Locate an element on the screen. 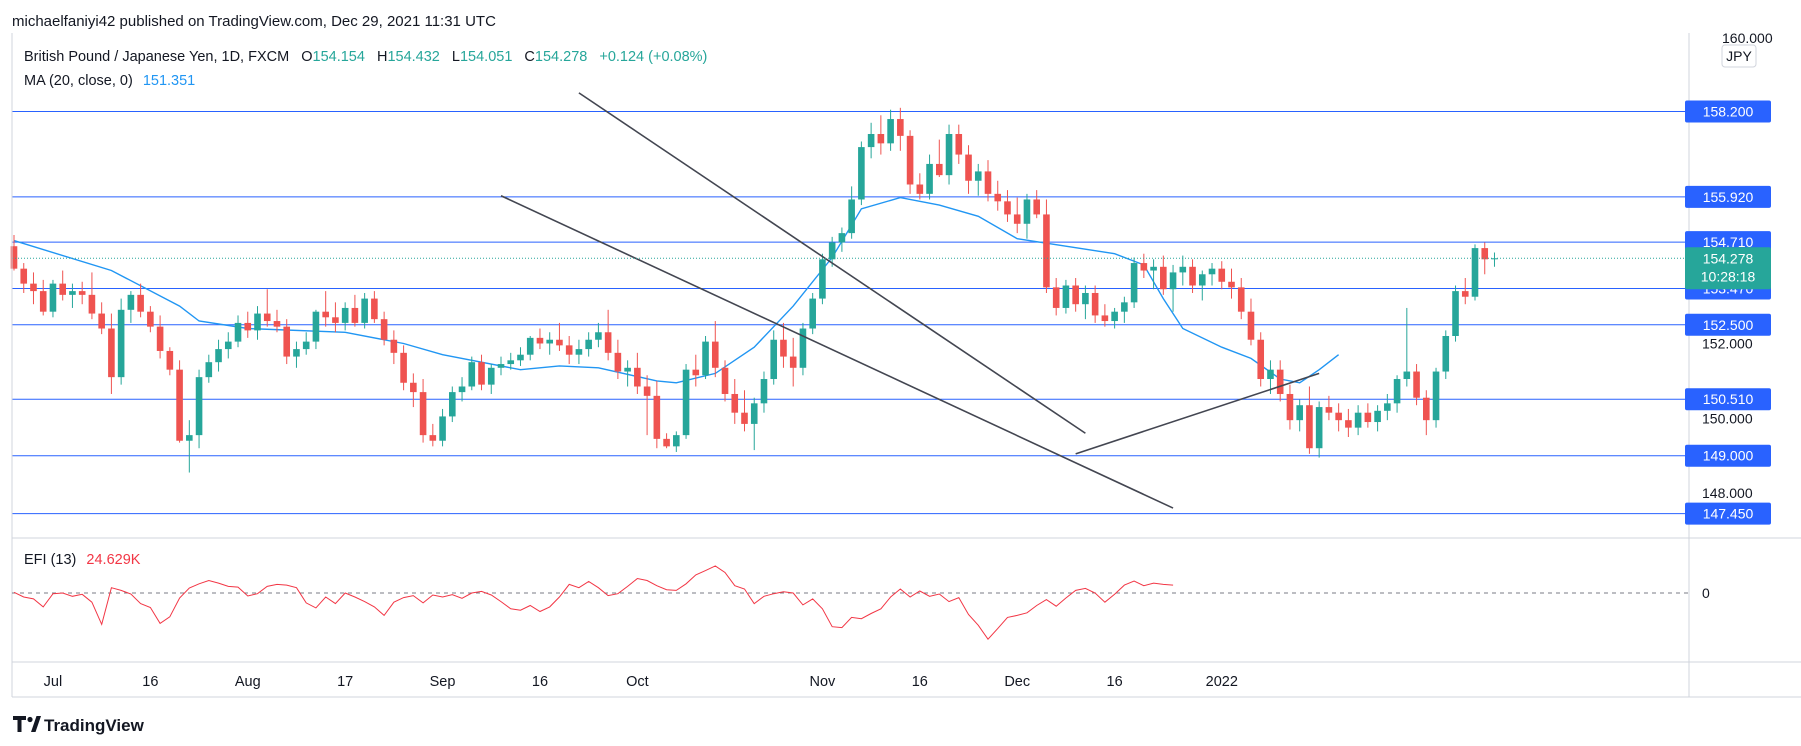  price-tick-label: 150.000 is located at coordinates (1727, 418).